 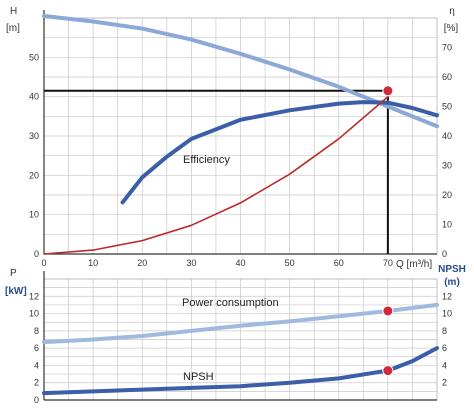 What do you see at coordinates (290, 263) in the screenshot?
I see `x-tick-label: 50` at bounding box center [290, 263].